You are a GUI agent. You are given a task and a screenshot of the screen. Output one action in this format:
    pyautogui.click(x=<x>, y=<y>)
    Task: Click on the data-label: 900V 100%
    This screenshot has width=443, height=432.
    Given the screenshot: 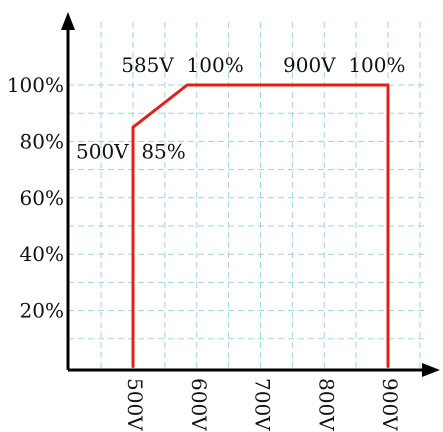 What is the action you would take?
    pyautogui.click(x=344, y=65)
    